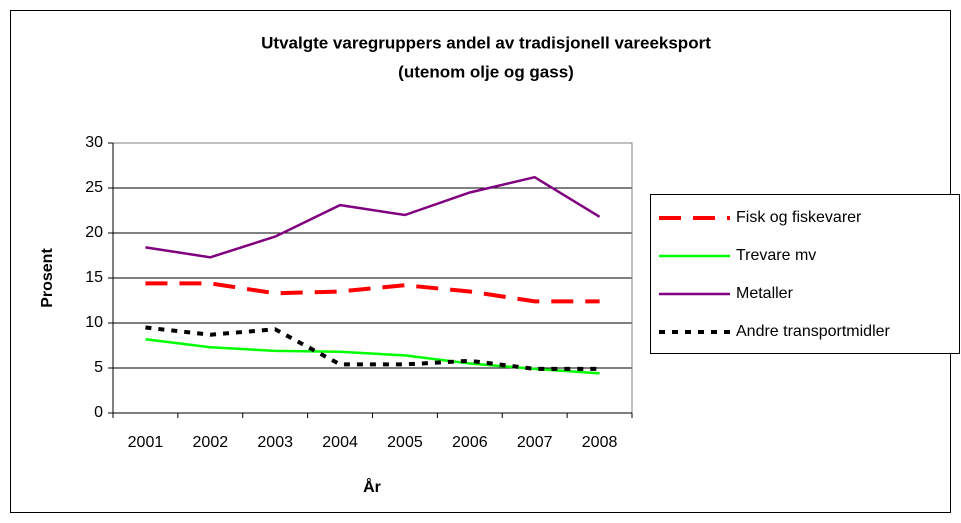 This screenshot has height=523, width=961. What do you see at coordinates (535, 442) in the screenshot?
I see `x-tick-label: 2007` at bounding box center [535, 442].